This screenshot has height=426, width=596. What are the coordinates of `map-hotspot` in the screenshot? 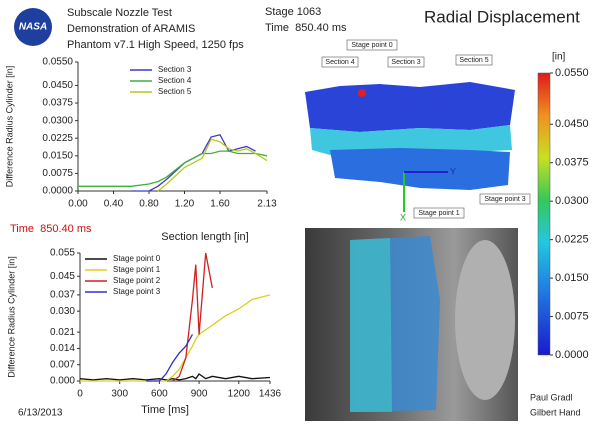 It's located at (362, 93).